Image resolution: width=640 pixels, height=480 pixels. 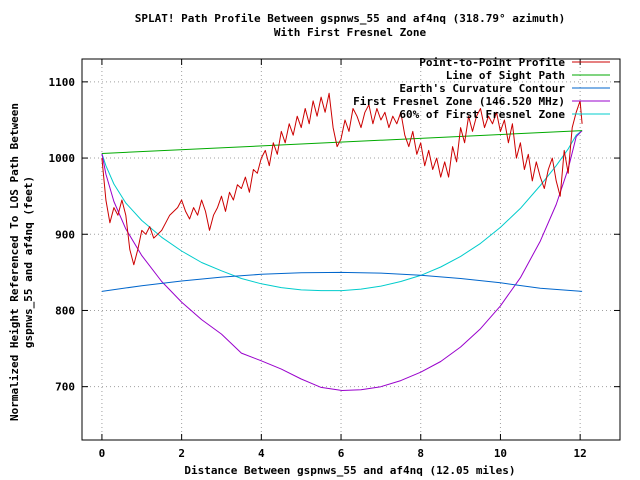 What do you see at coordinates (420, 453) in the screenshot?
I see `x-tick-label: 8` at bounding box center [420, 453].